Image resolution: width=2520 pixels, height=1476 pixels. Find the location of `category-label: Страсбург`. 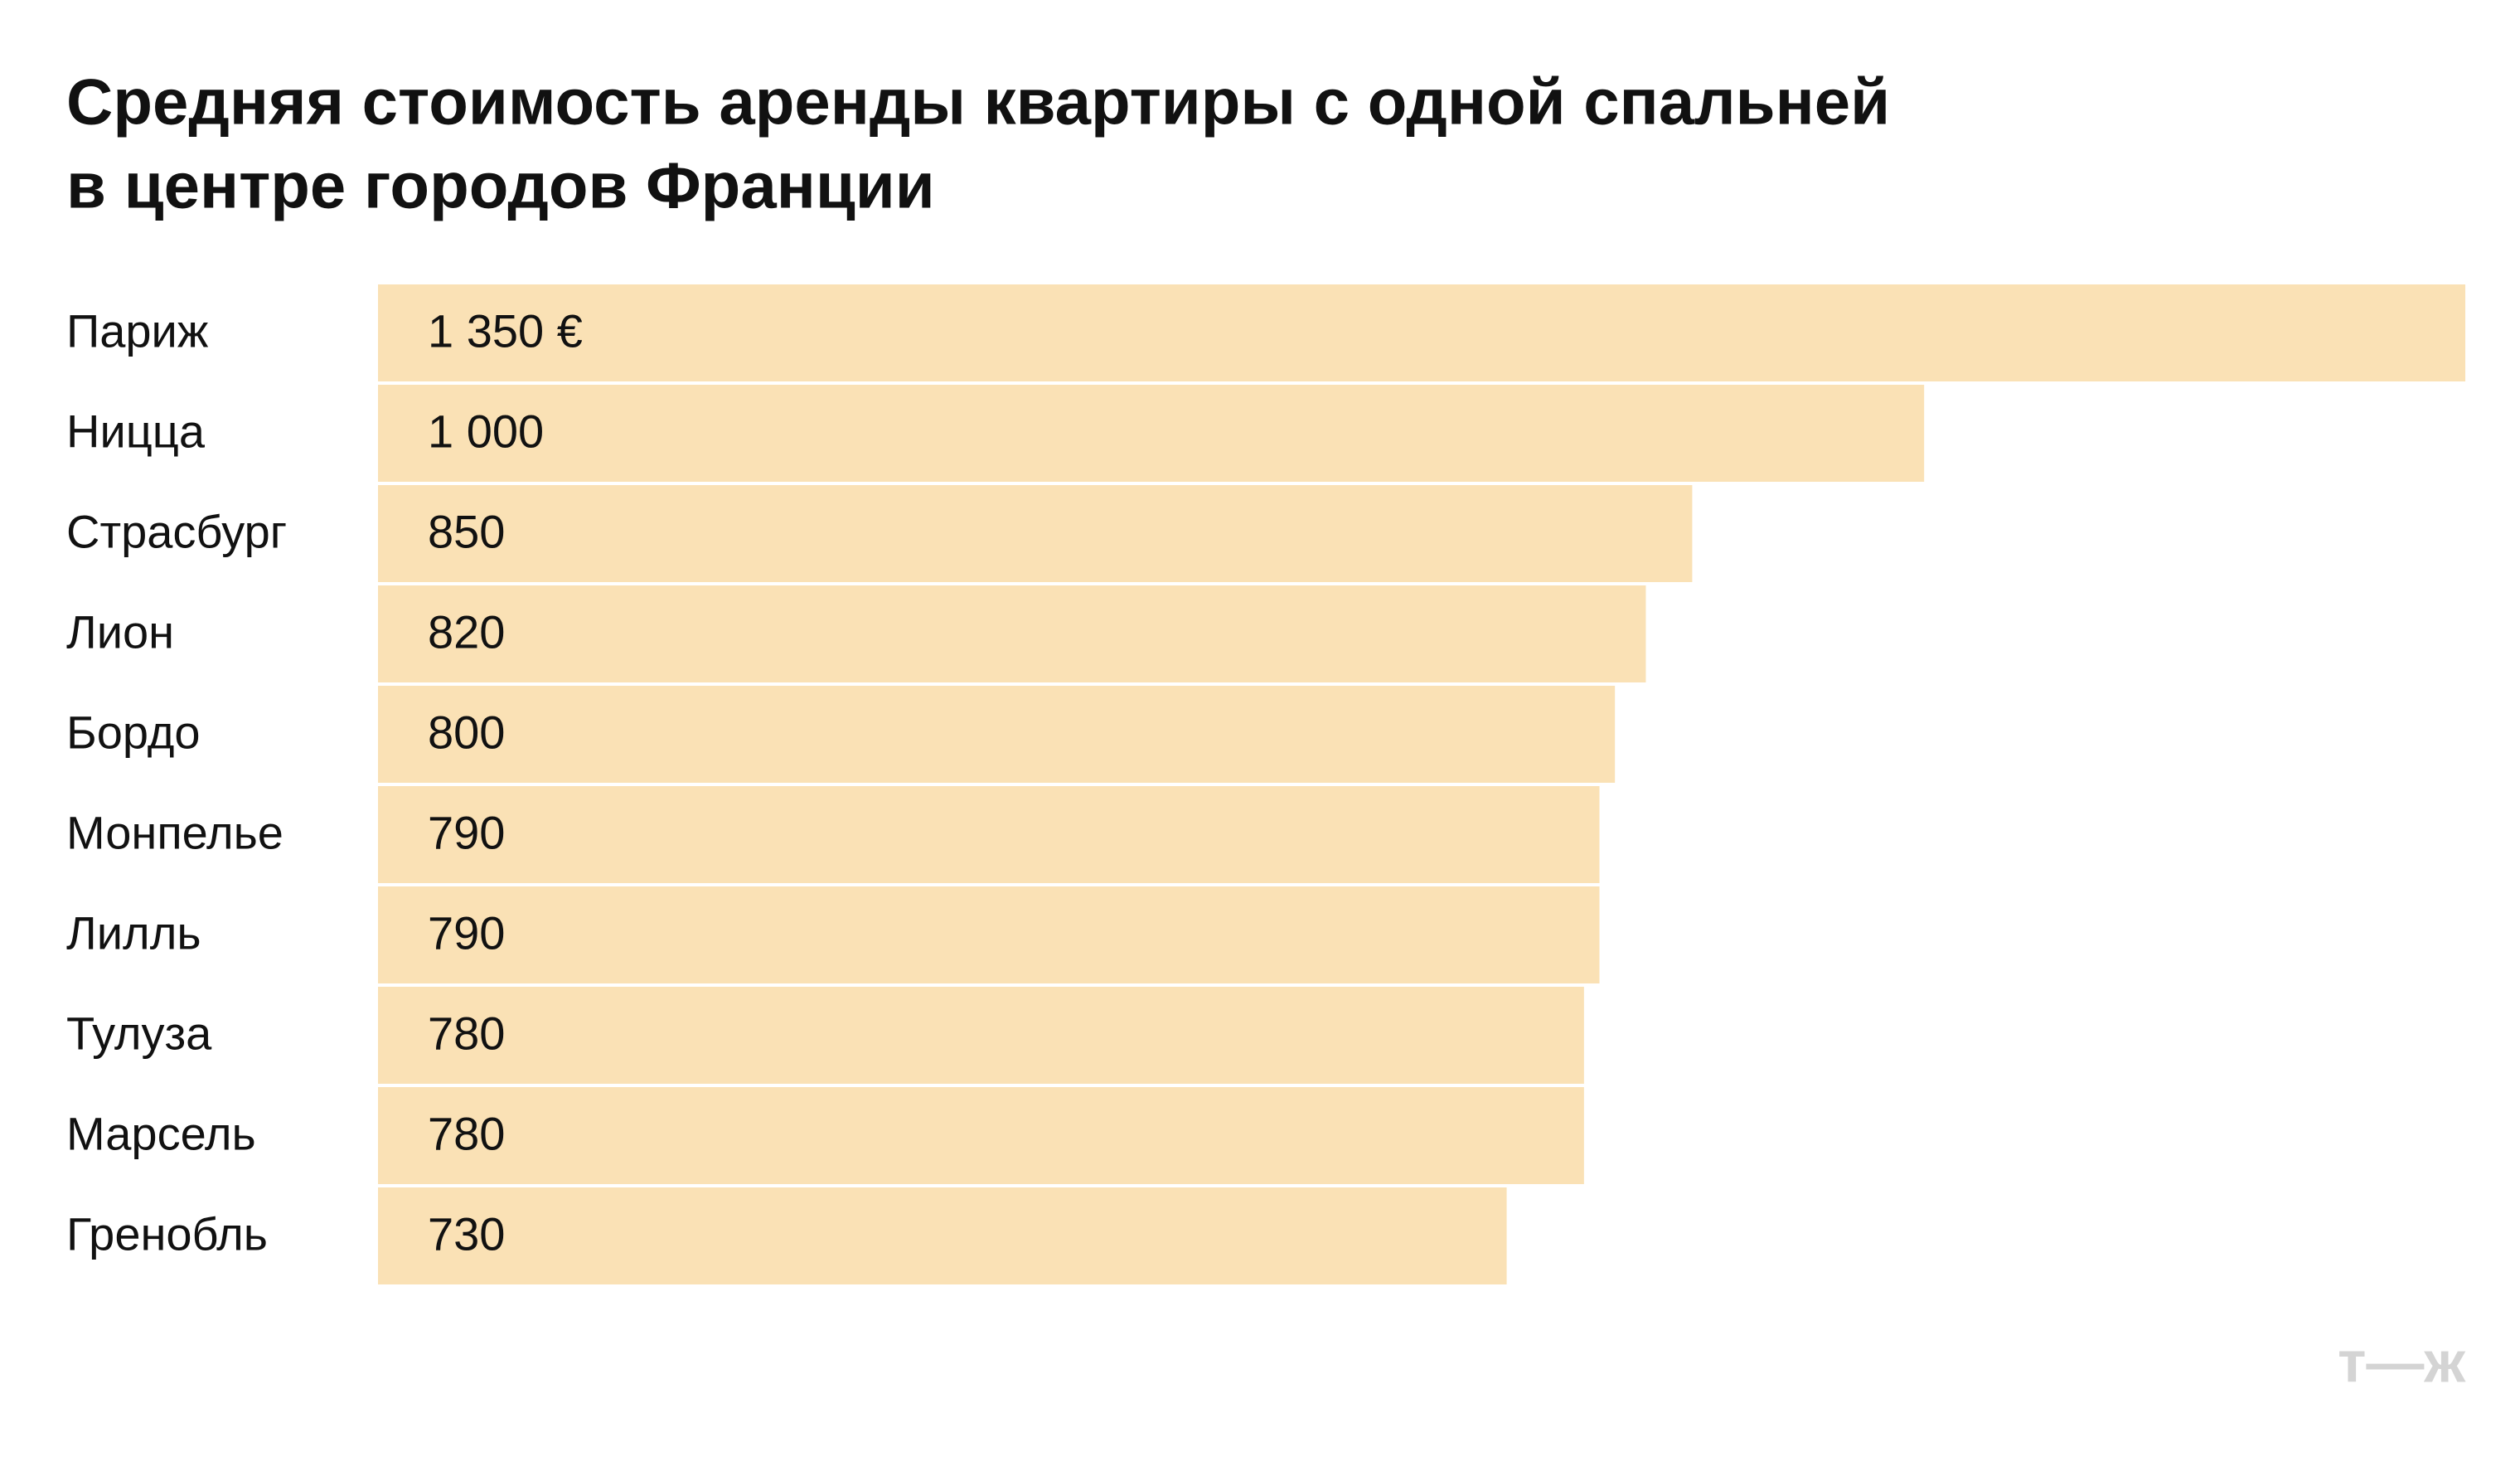

category-label: Страсбург is located at coordinates (176, 531).